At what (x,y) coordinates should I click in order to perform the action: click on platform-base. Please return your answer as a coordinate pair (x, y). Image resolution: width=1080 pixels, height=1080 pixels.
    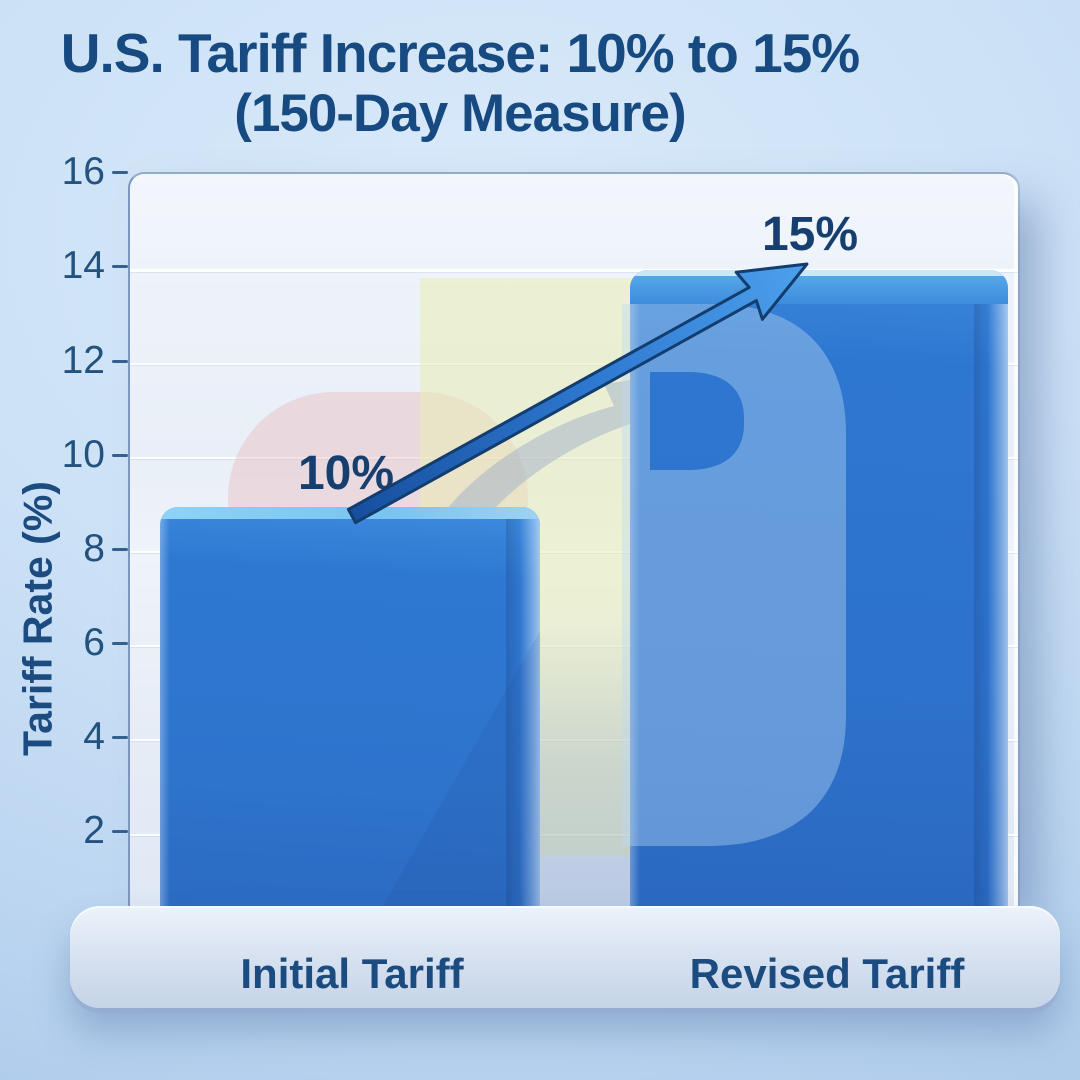
    Looking at the image, I should click on (565, 957).